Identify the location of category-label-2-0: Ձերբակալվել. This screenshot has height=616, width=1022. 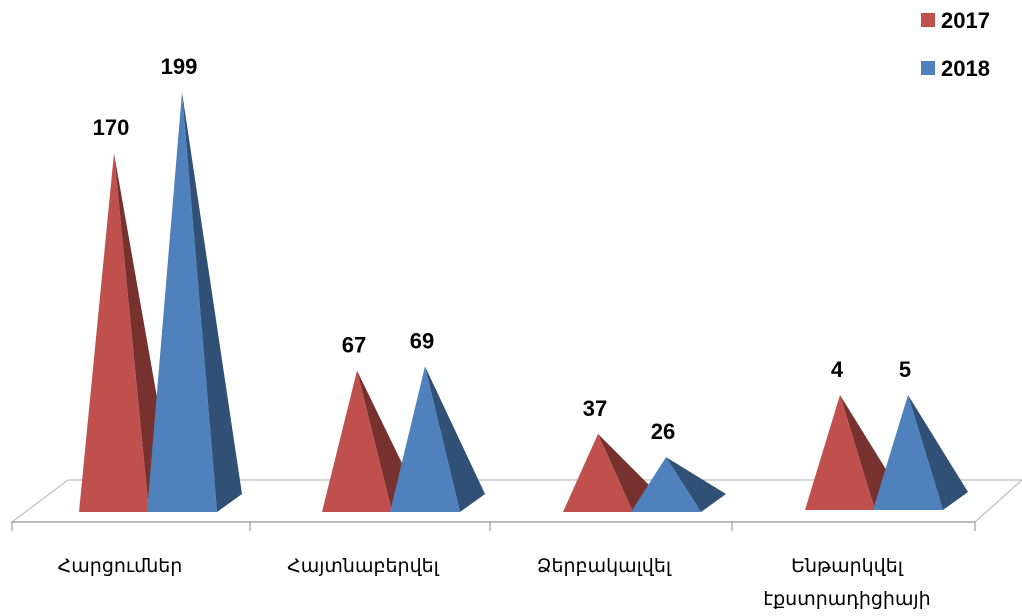
(604, 566).